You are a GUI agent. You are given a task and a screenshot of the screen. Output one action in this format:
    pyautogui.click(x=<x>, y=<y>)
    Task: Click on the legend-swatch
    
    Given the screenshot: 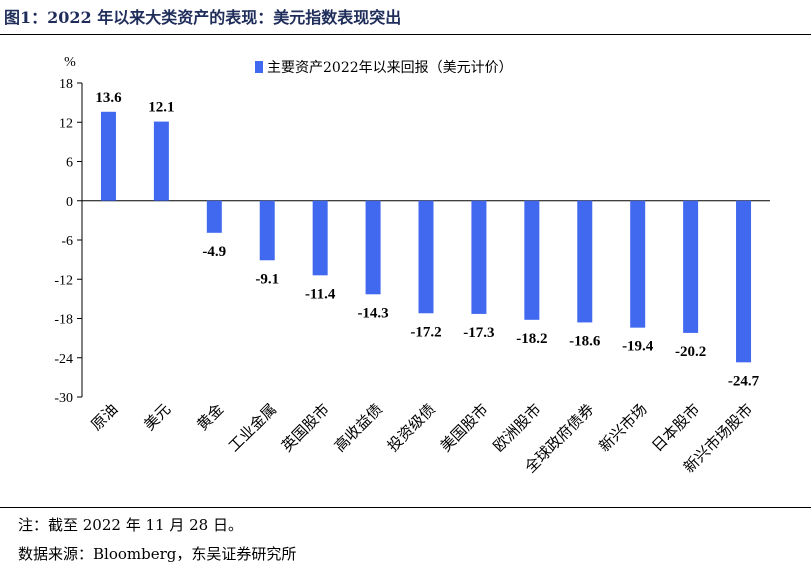 What is the action you would take?
    pyautogui.click(x=259, y=67)
    